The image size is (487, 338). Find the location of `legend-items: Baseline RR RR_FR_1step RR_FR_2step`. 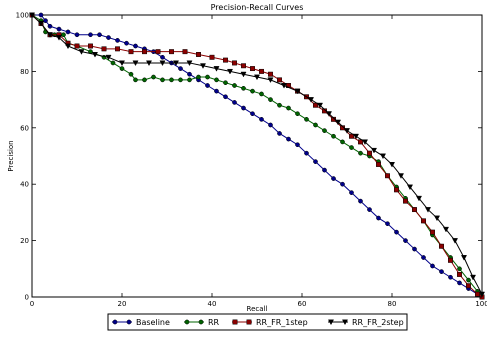

legend-items: Baseline RR RR_FR_1step RR_FR_2step is located at coordinates (258, 322).